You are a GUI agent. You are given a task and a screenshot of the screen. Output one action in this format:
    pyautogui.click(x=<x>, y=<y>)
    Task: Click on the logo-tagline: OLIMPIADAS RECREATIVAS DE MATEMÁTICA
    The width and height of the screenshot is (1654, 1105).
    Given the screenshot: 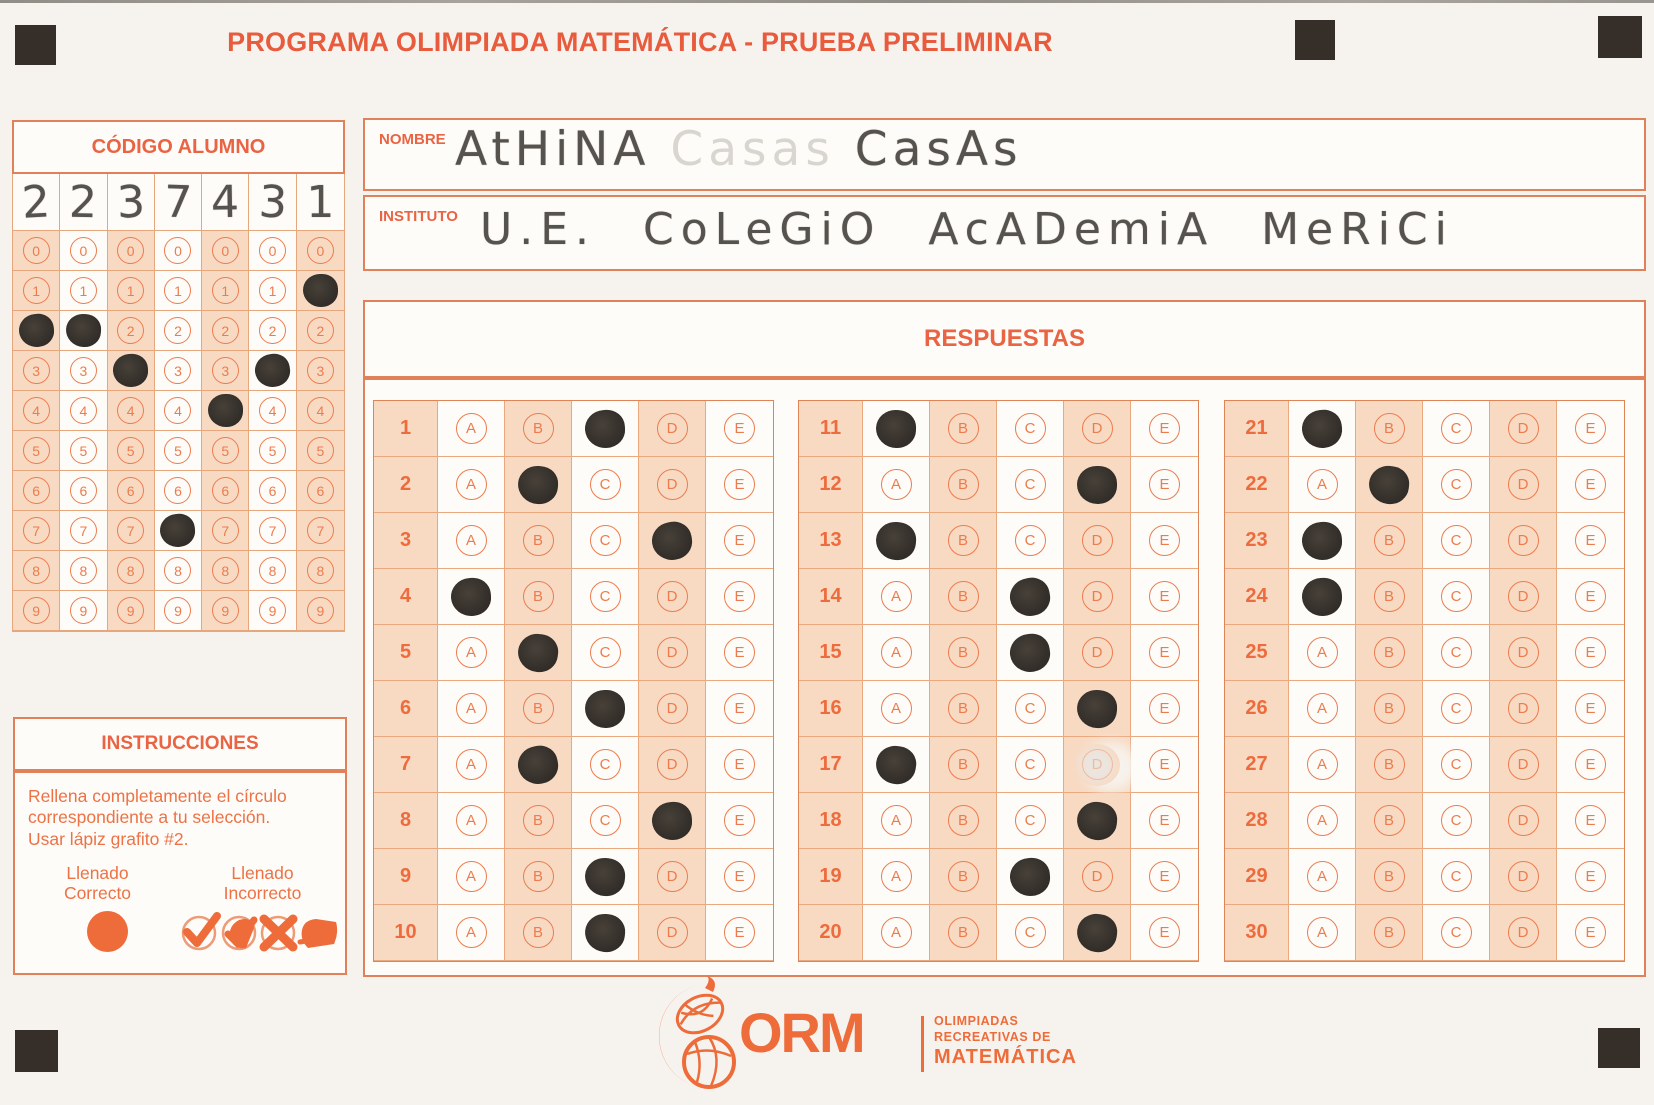 What is the action you would take?
    pyautogui.click(x=1005, y=1041)
    